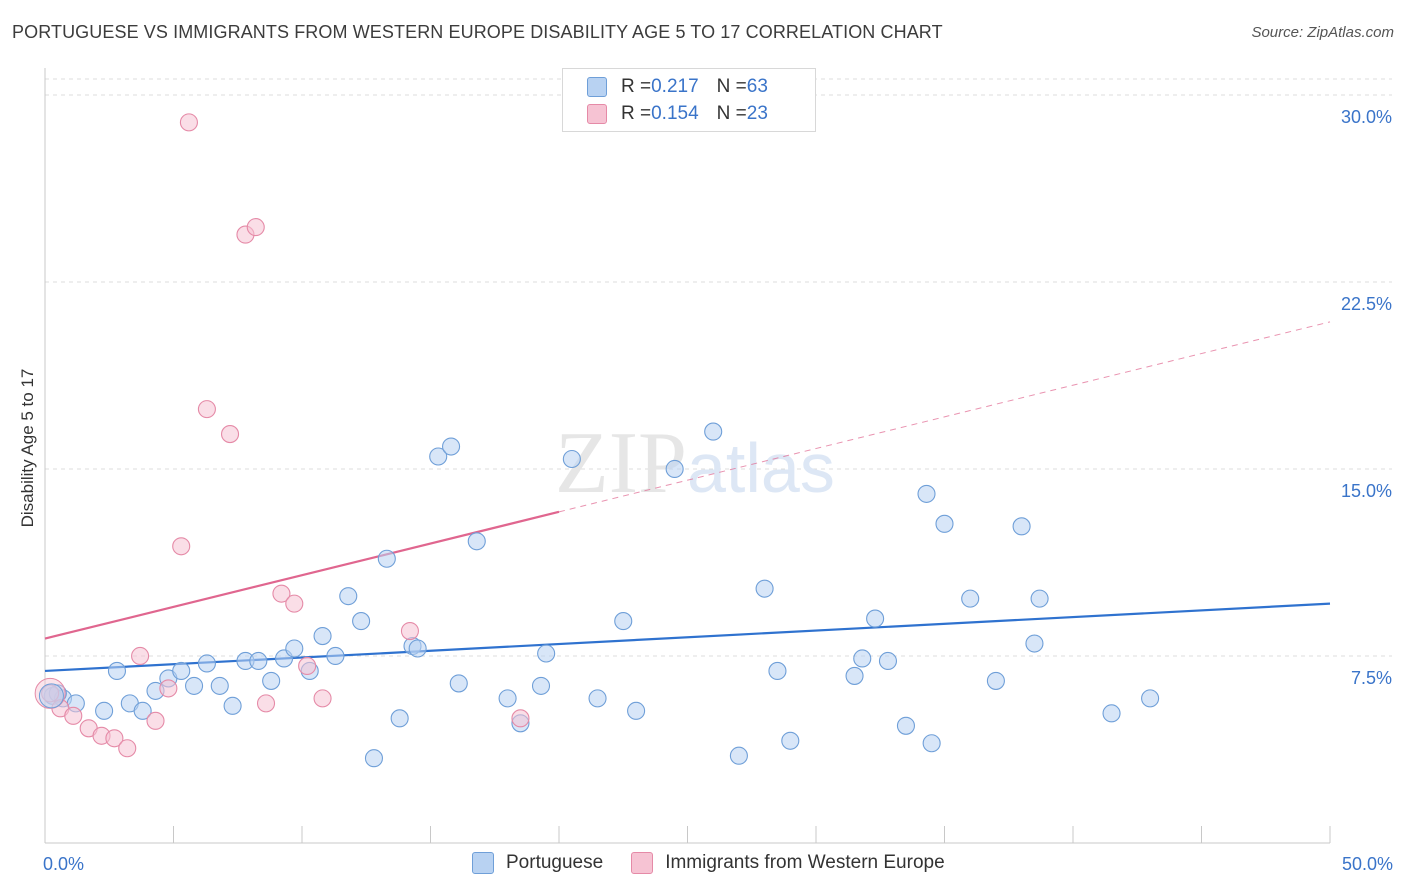 This screenshot has height=892, width=1406. What do you see at coordinates (1371, 678) in the screenshot?
I see `y-tick-label: 7.5%` at bounding box center [1371, 678].